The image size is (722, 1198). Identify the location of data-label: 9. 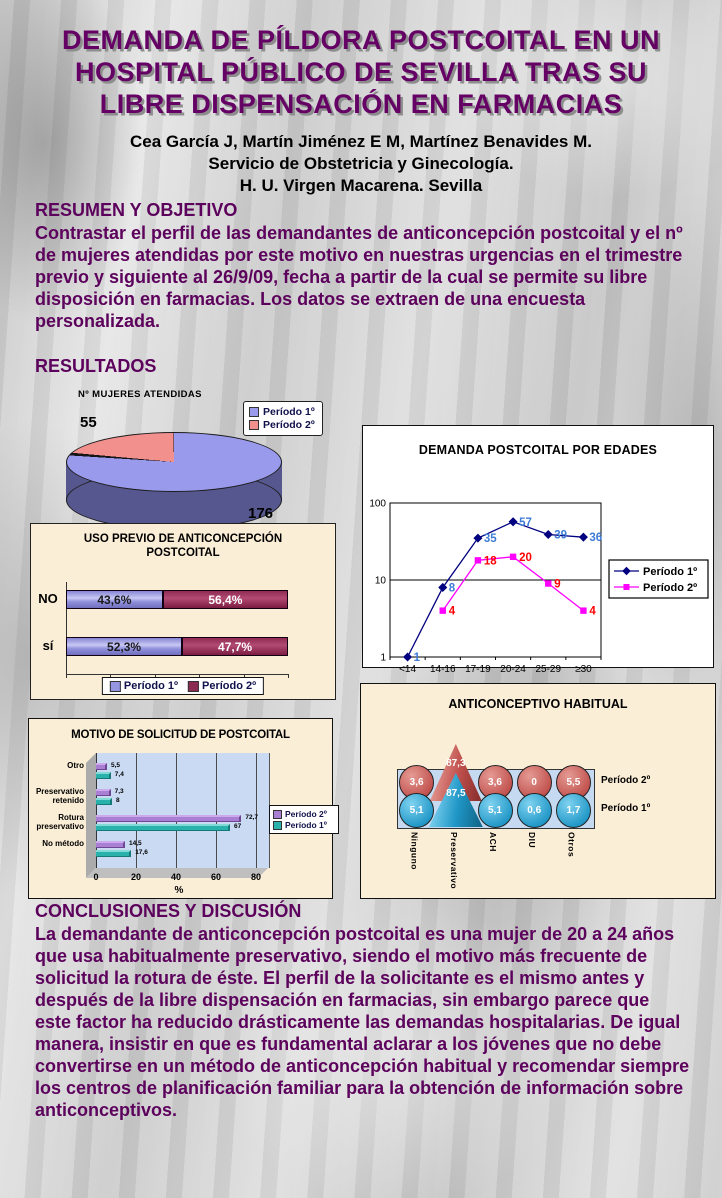
(557, 585).